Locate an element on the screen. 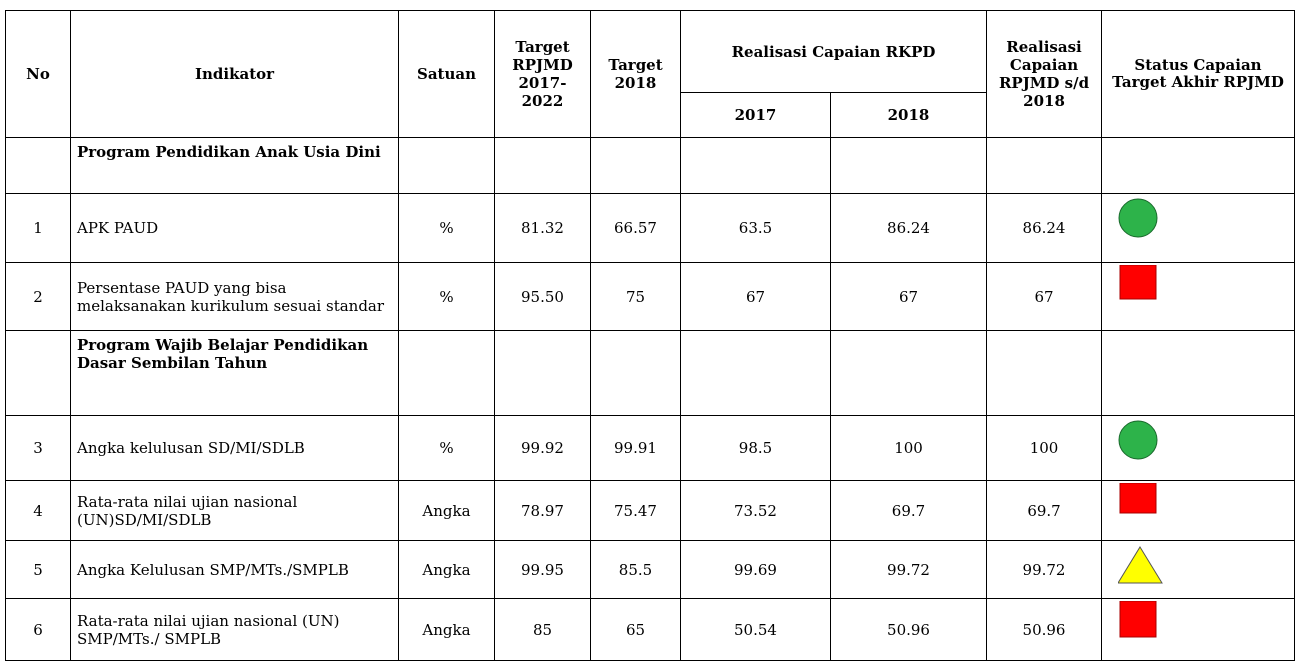  header-cell: 2017 is located at coordinates (755, 115).